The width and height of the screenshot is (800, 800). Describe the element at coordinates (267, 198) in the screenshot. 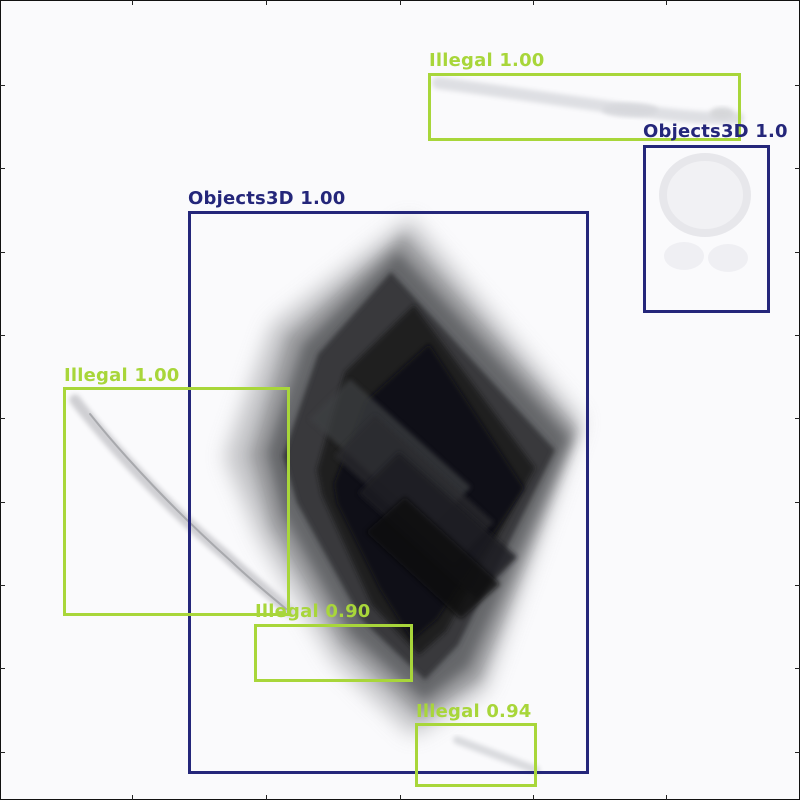

I see `objects3d-main-label: Objects3D 1.00` at that location.